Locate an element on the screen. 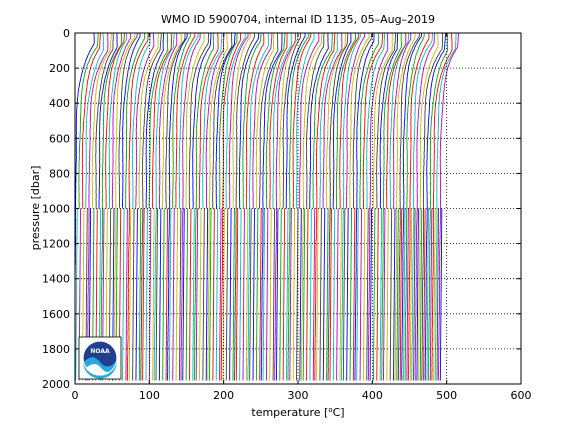 Image resolution: width=576 pixels, height=432 pixels. x-tick-label: 0 is located at coordinates (75, 395).